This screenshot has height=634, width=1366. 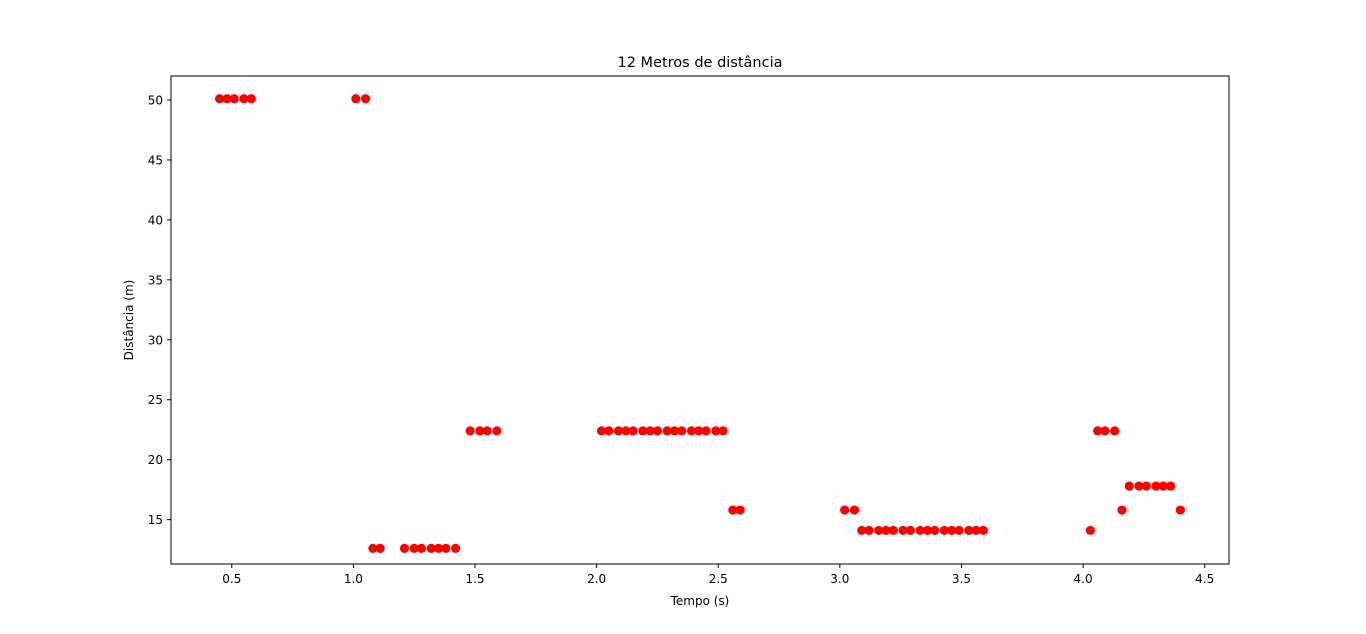 I want to click on x-tick-label: 1.5, so click(x=474, y=579).